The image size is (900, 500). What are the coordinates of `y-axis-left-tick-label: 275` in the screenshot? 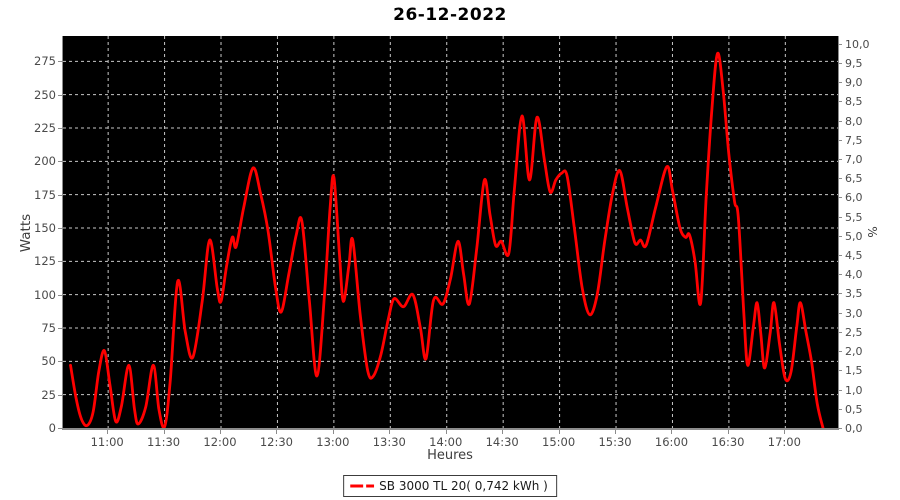 It's located at (45, 61).